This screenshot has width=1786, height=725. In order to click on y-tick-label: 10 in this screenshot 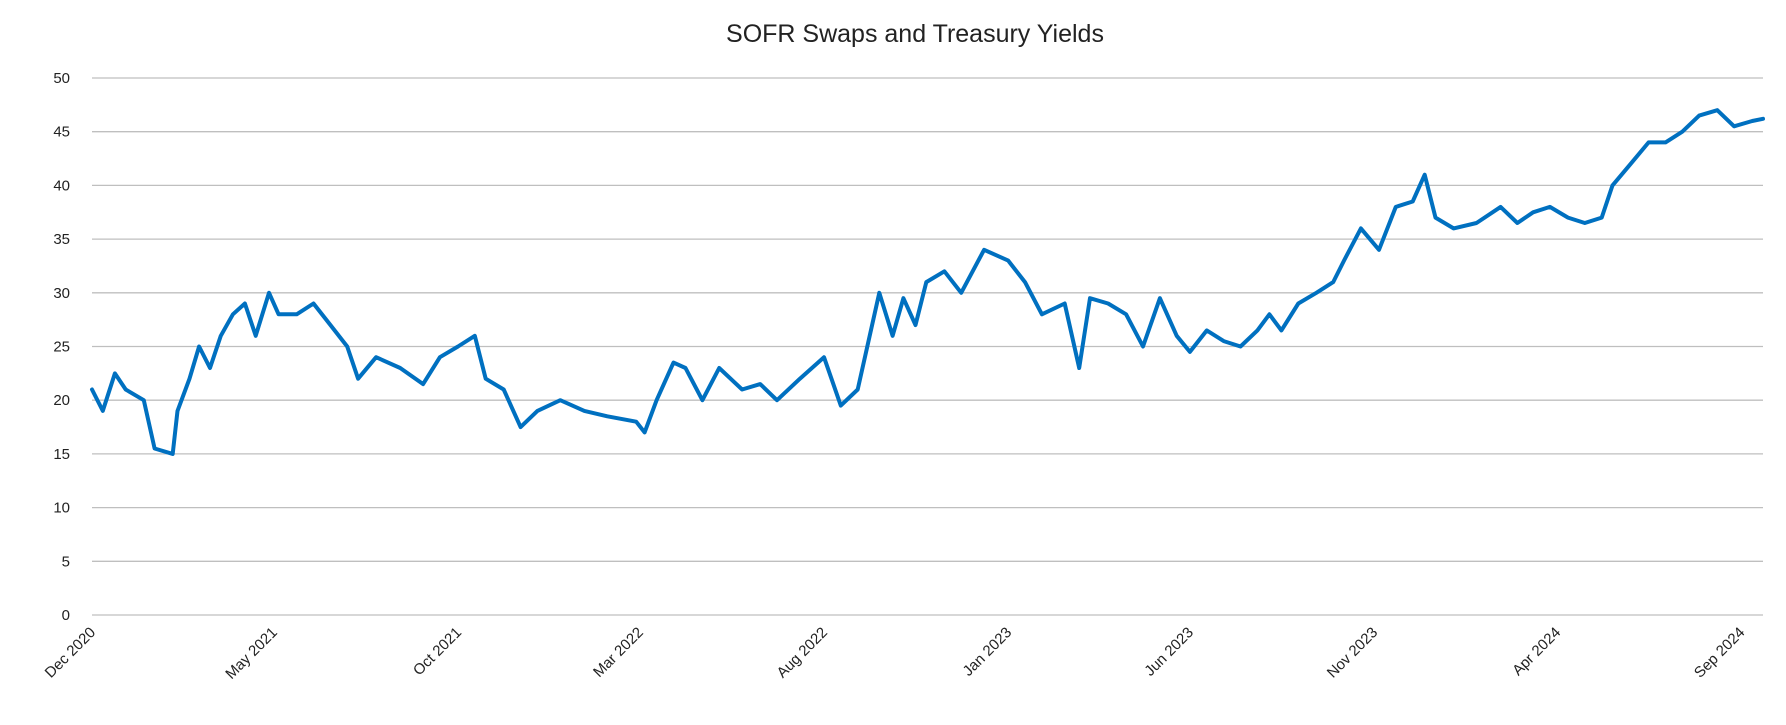, I will do `click(61, 508)`.